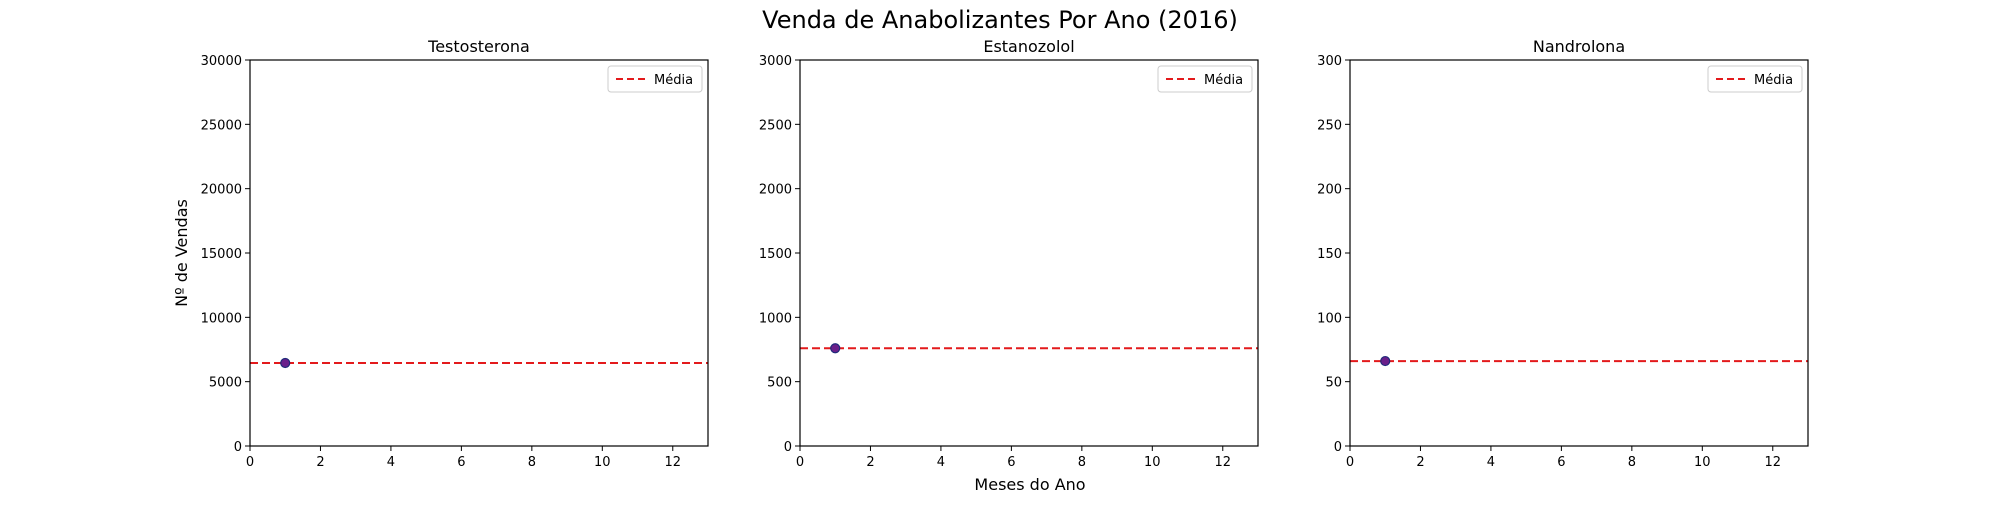 This screenshot has height=505, width=2000. I want to click on y-tick-label: 50, so click(1333, 383).